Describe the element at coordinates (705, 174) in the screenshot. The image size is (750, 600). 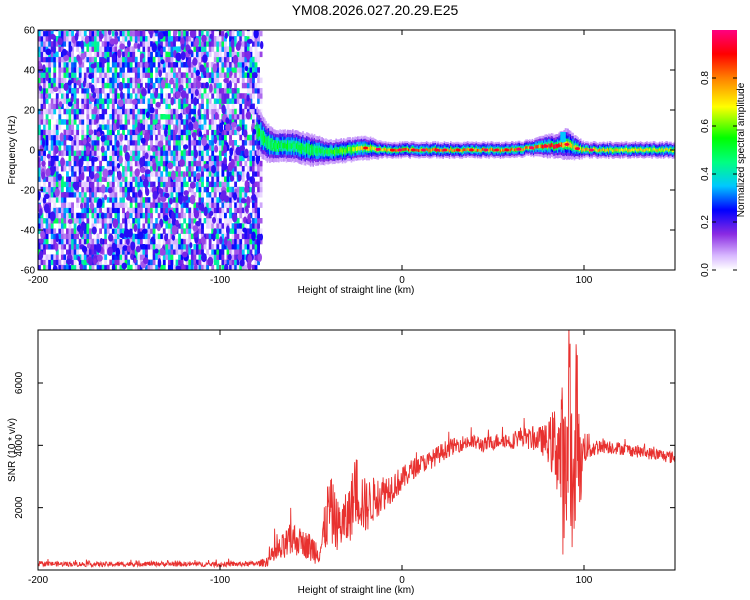
I see `colorbar-tick-label: 0.4` at that location.